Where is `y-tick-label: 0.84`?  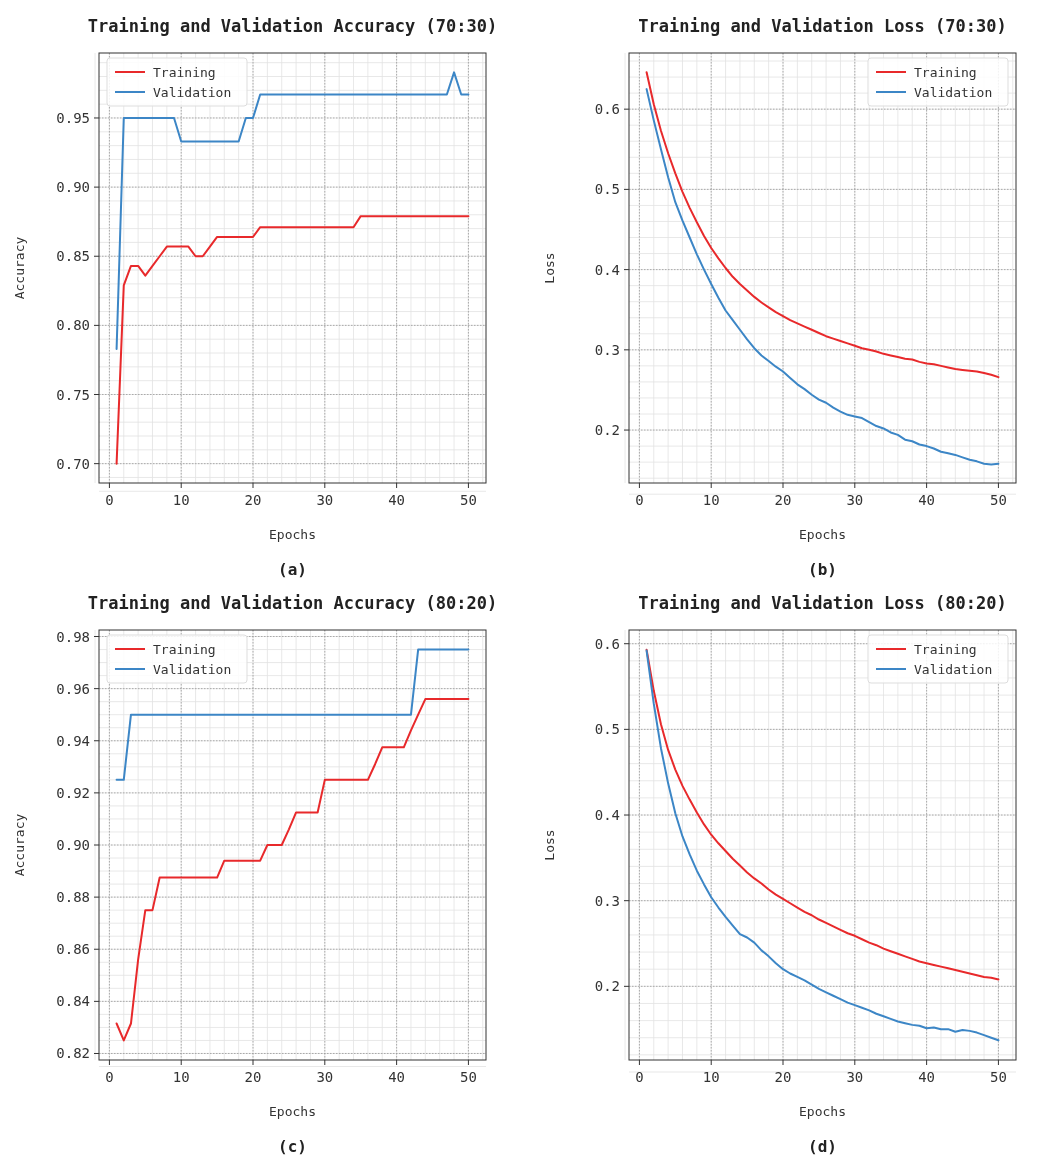
y-tick-label: 0.84 is located at coordinates (73, 1001).